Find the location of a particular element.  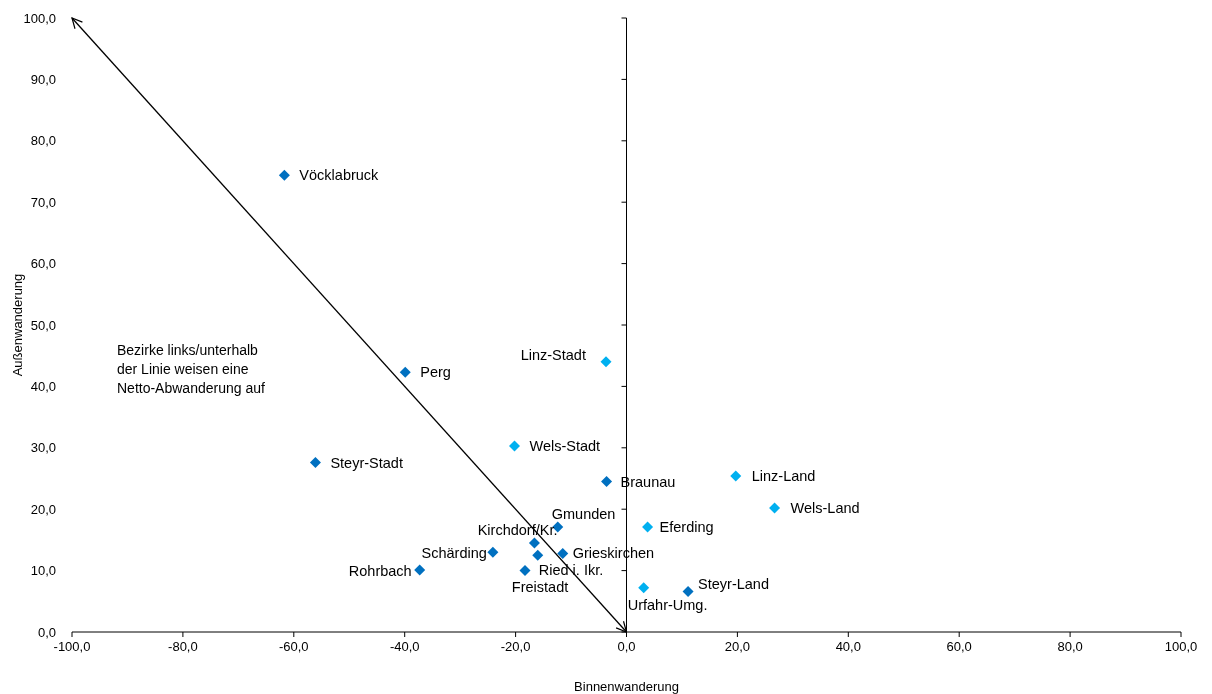

x-tick-label: -60,0 is located at coordinates (293, 646).